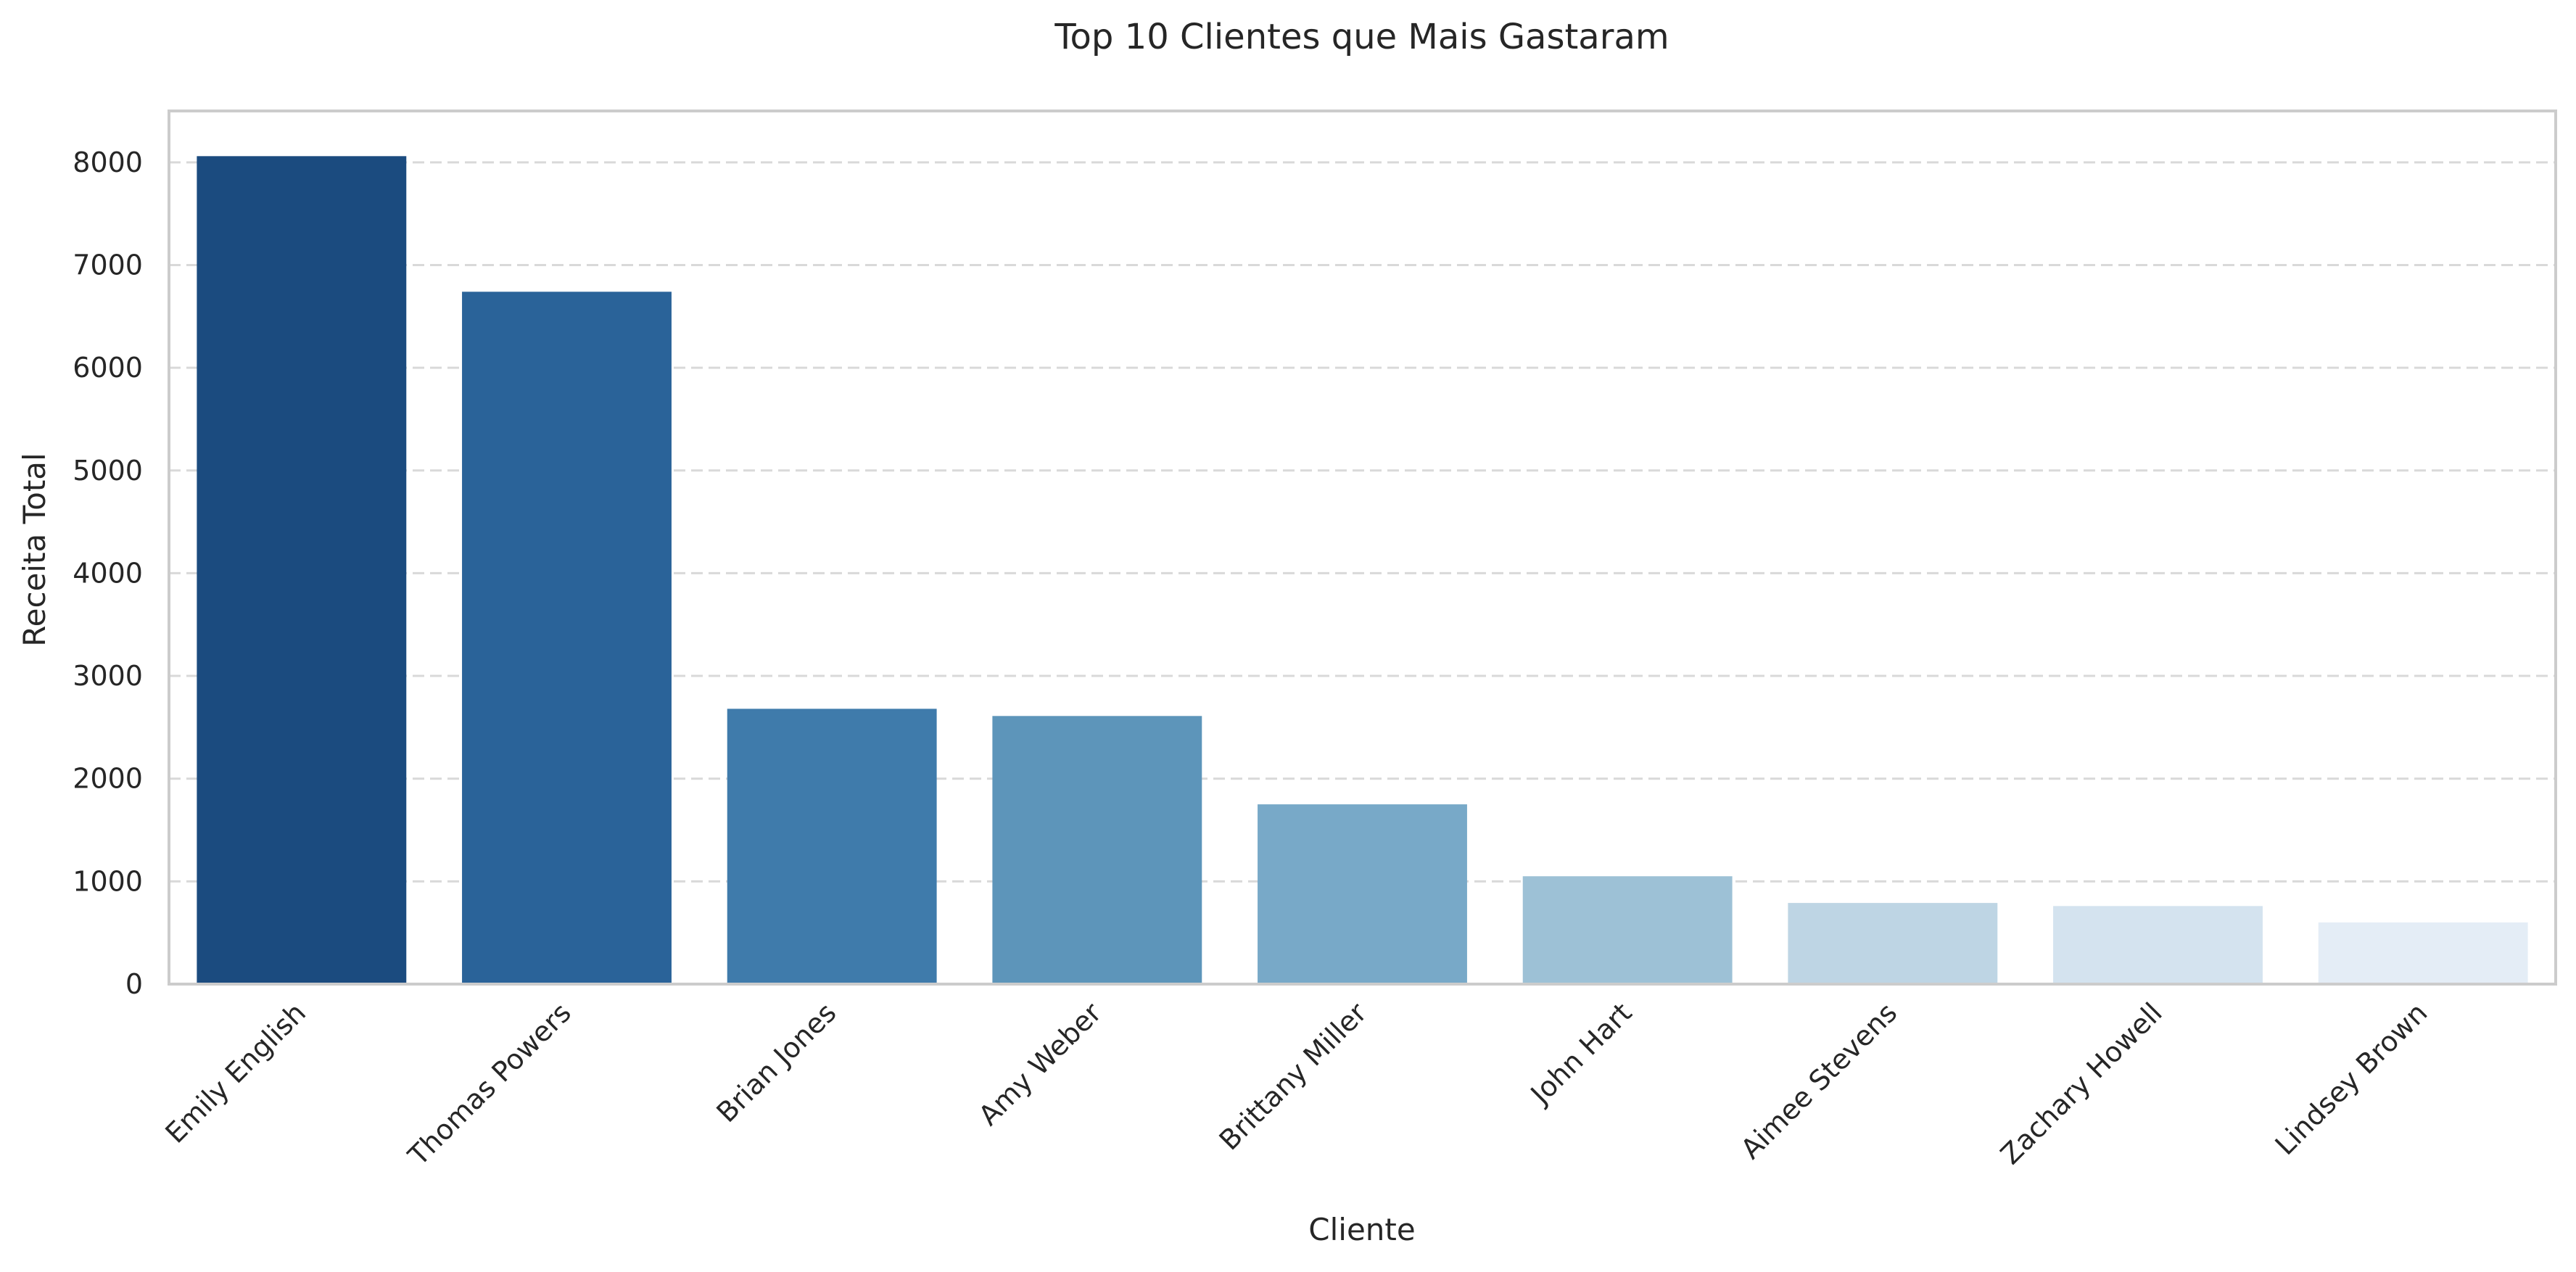  Describe the element at coordinates (108, 471) in the screenshot. I see `y-tick-label: 5000` at that location.